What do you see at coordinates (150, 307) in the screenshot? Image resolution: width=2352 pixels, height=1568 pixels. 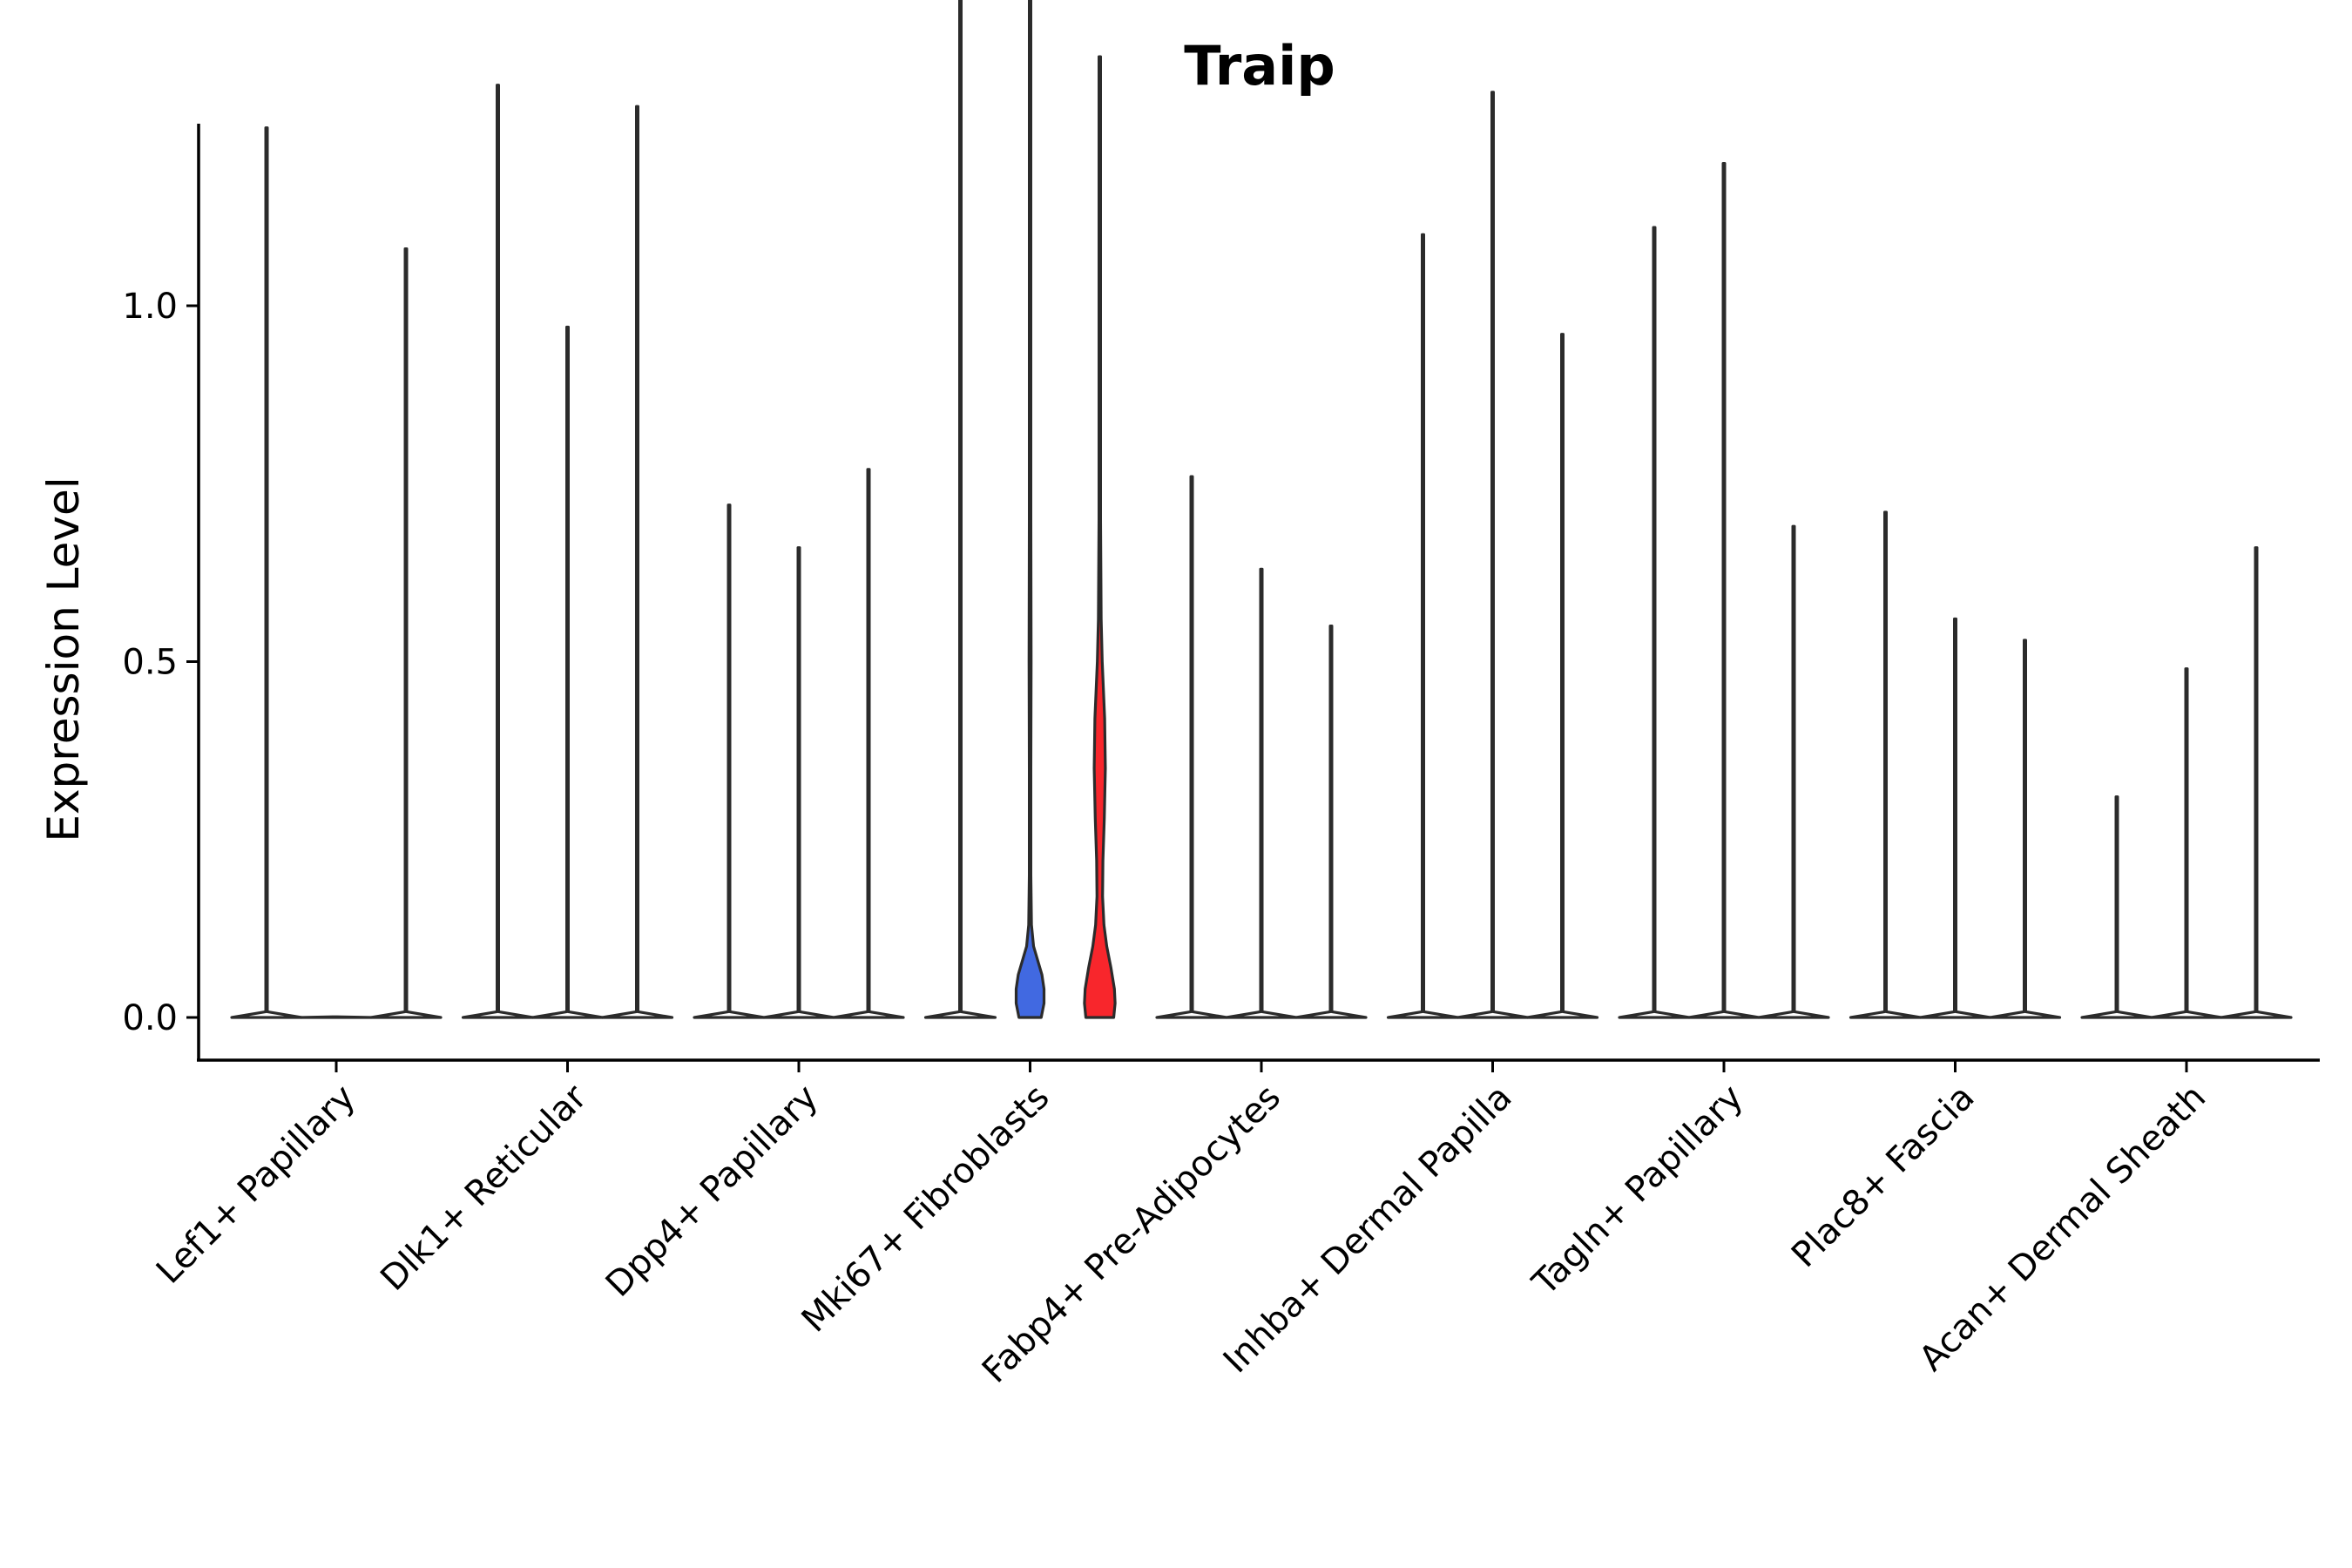 I see `y-tick-label: 1.0` at bounding box center [150, 307].